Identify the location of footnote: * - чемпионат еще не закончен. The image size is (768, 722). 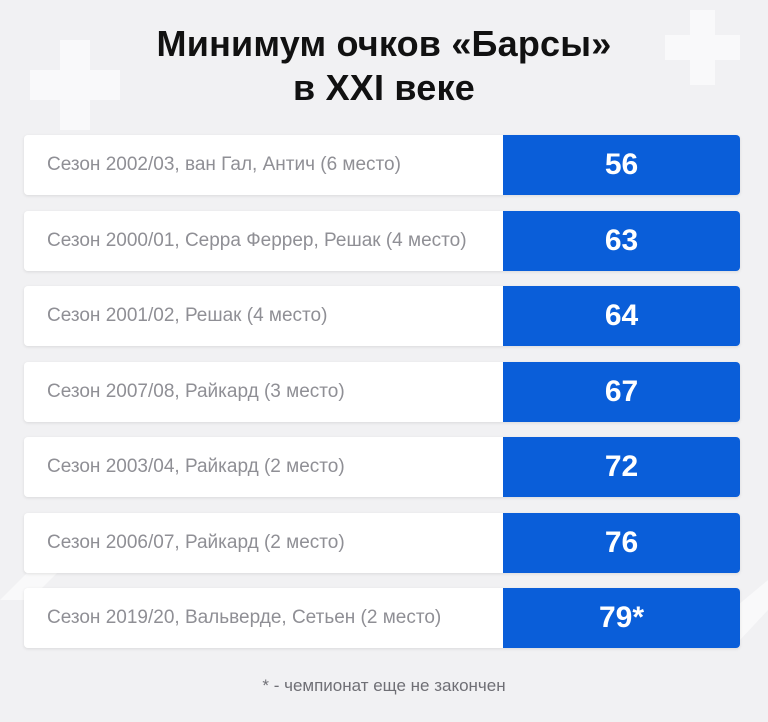
(384, 685).